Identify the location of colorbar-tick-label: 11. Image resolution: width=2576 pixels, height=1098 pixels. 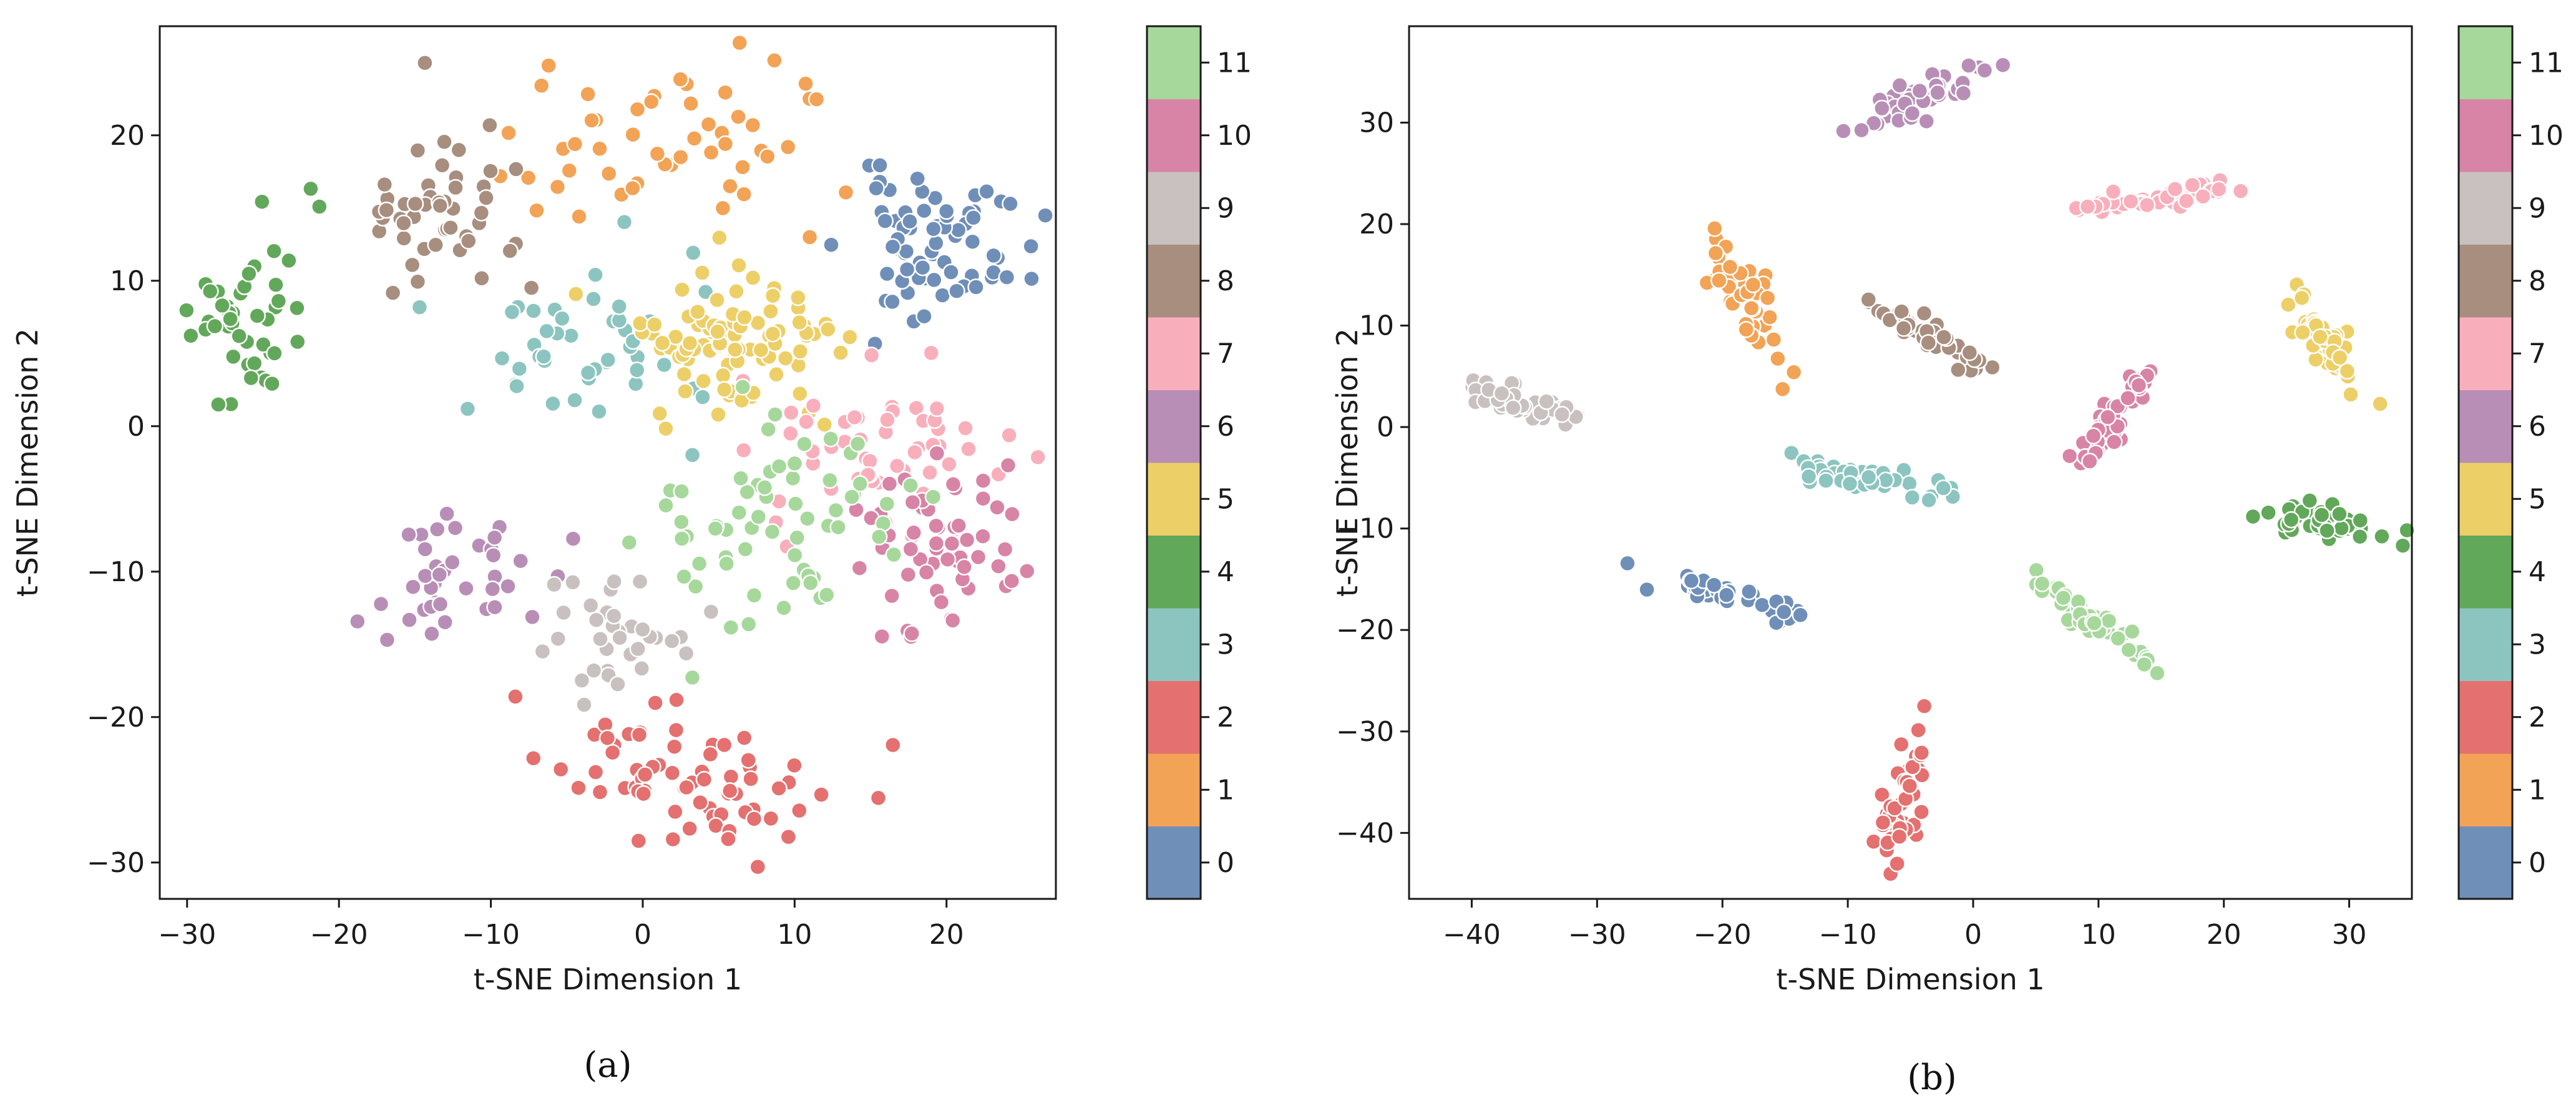
(2546, 63).